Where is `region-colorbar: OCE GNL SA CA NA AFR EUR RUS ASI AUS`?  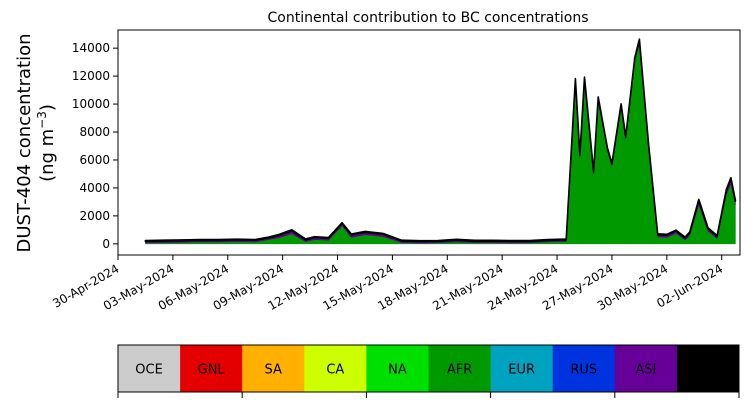
region-colorbar: OCE GNL SA CA NA AFR EUR RUS ASI AUS is located at coordinates (428, 371).